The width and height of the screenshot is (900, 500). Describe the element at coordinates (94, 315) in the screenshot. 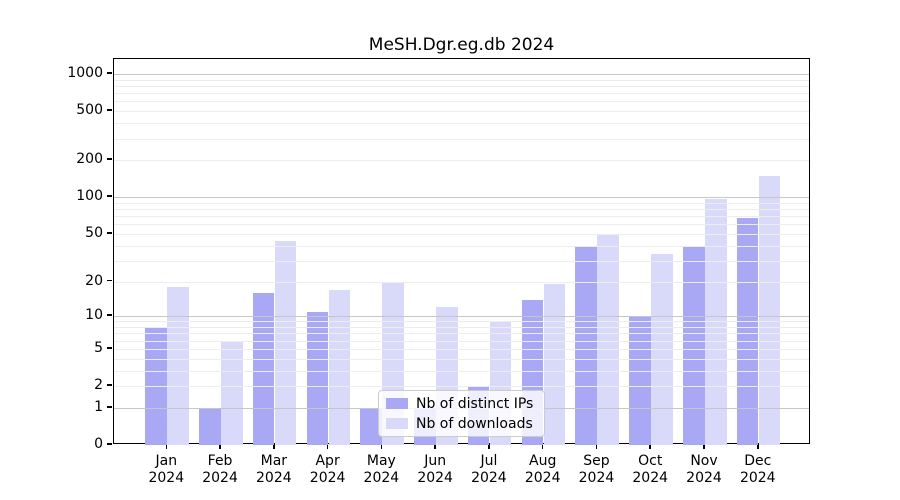

I see `y-axis-tick-label: 10` at that location.